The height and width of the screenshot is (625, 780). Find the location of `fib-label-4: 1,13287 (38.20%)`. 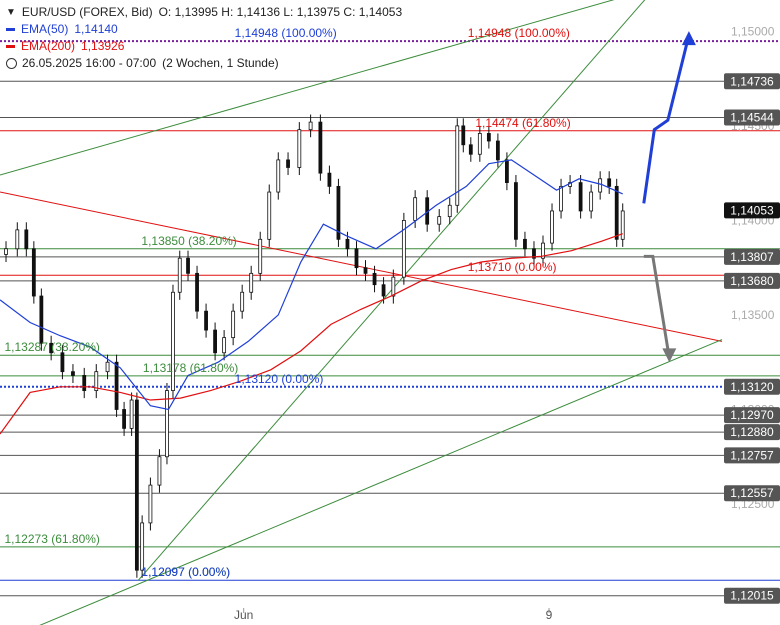

fib-label-4: 1,13287 (38.20%) is located at coordinates (52, 347).